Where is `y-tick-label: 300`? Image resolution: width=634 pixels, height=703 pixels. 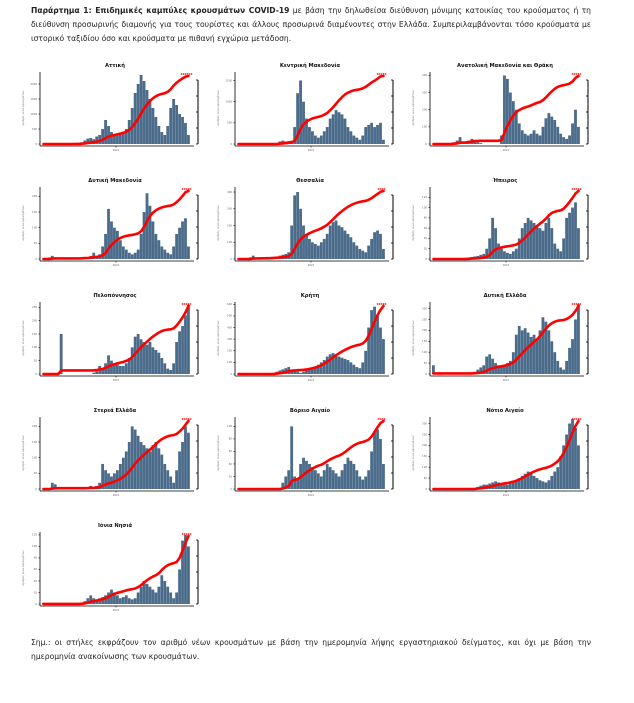 y-tick-label: 300 is located at coordinates (229, 339).